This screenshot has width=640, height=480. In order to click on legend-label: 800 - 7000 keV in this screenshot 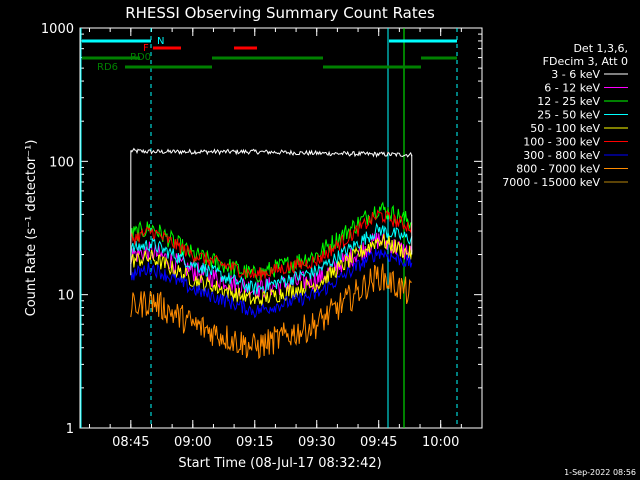, I will do `click(558, 169)`.